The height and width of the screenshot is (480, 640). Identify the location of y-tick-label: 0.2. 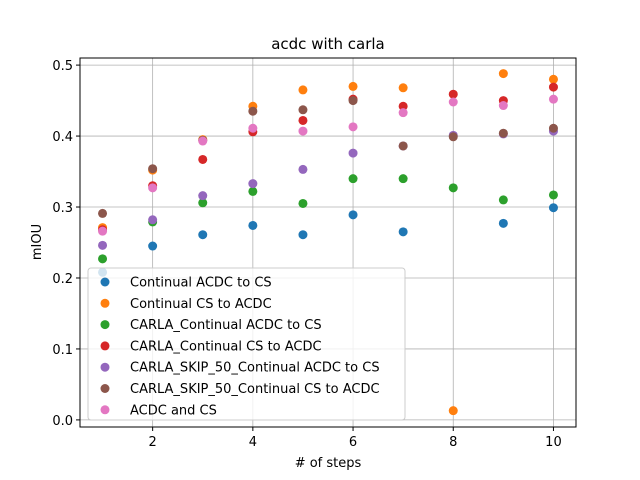
(62, 279).